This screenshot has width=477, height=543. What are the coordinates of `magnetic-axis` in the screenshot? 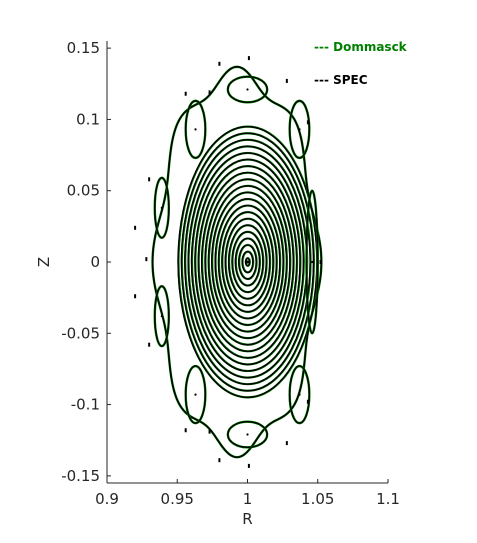 It's located at (247, 262).